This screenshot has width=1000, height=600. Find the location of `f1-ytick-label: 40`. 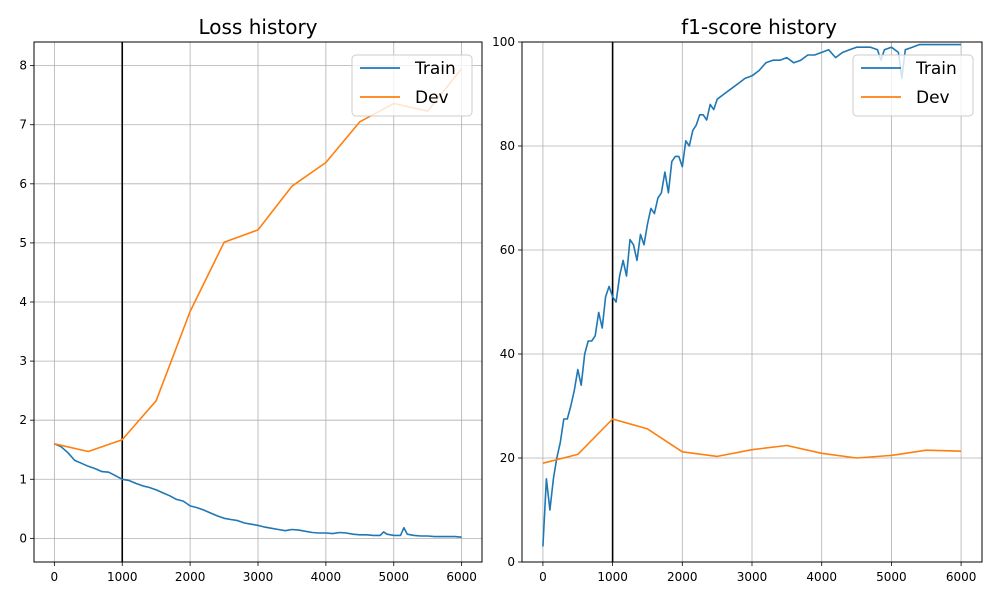

f1-ytick-label: 40 is located at coordinates (507, 354).